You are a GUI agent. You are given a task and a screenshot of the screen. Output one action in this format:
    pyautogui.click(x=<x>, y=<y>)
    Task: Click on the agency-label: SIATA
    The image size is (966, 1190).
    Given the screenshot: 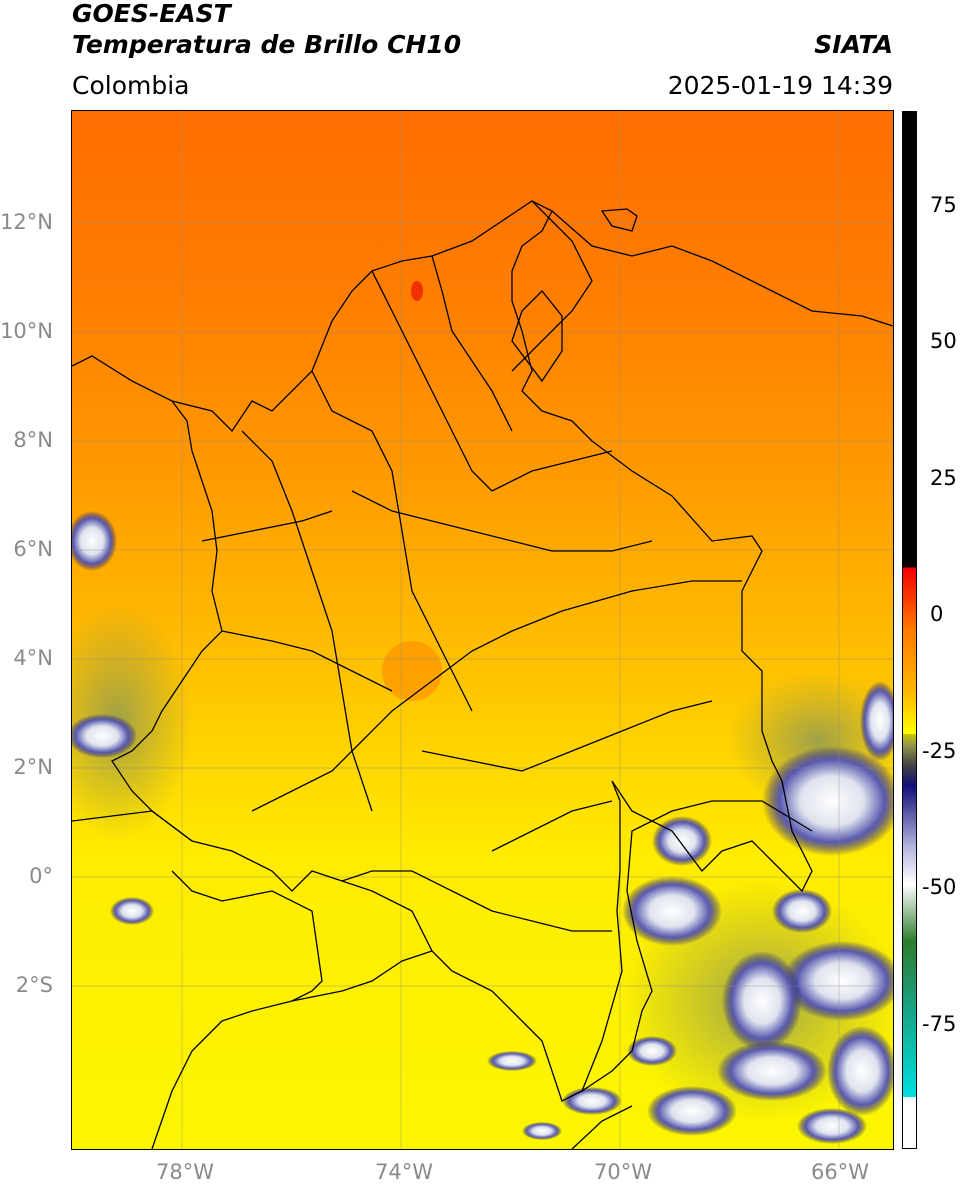 What is the action you would take?
    pyautogui.click(x=853, y=44)
    